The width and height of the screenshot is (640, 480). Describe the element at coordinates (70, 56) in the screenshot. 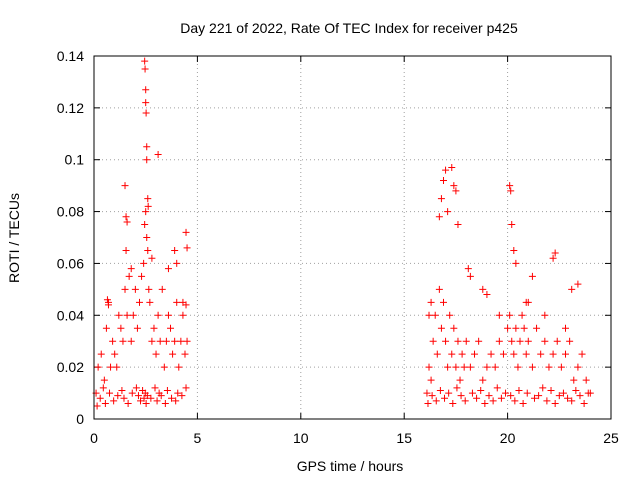

I see `y-tick-label: 0.14` at that location.